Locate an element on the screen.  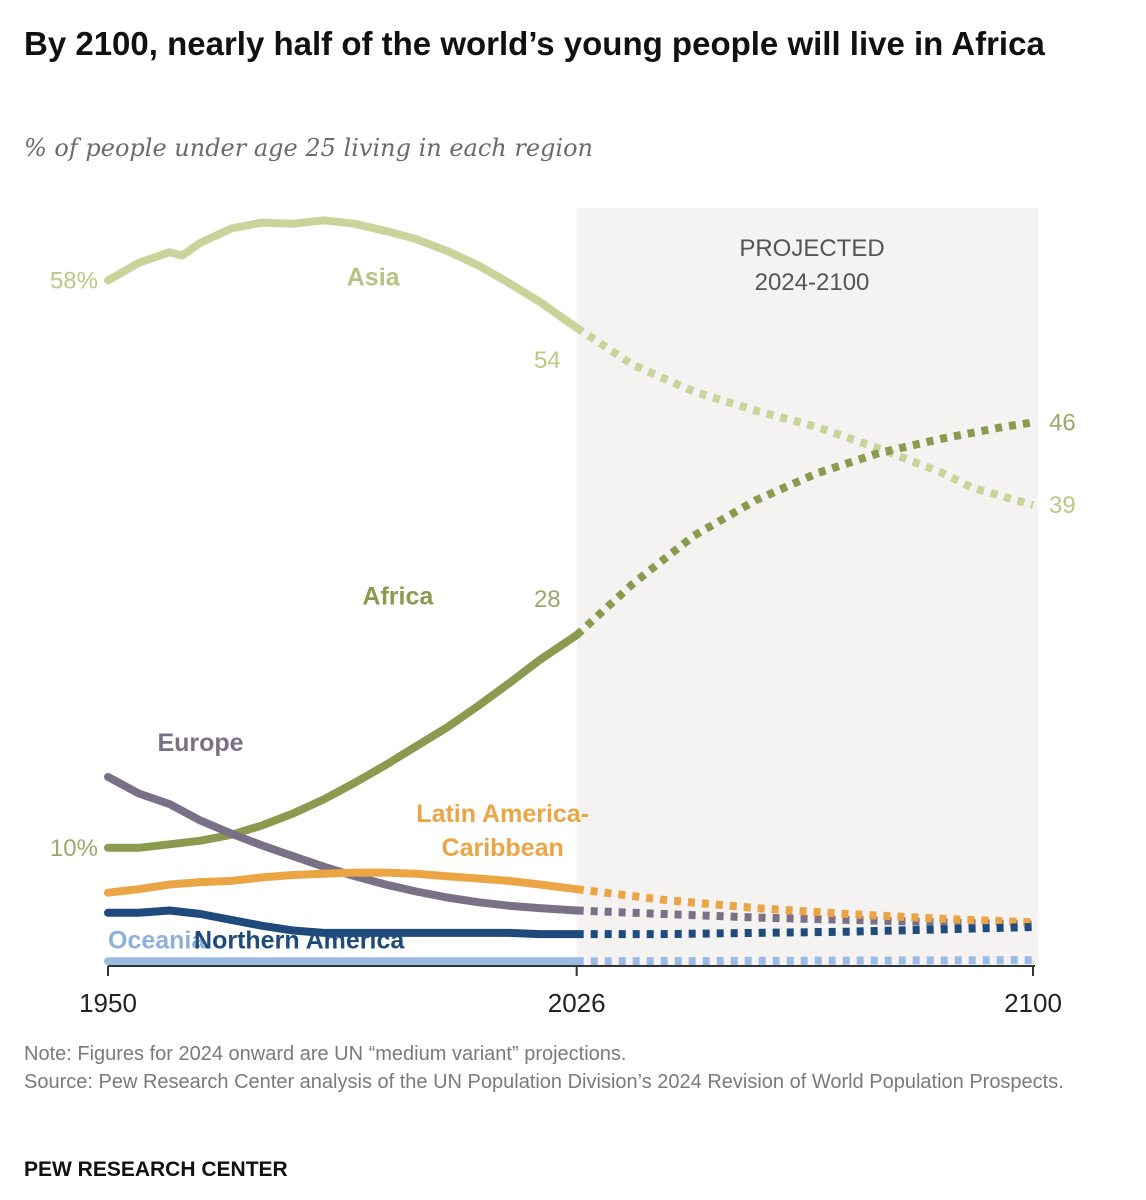
line-northern-america-projected is located at coordinates (805, 931).